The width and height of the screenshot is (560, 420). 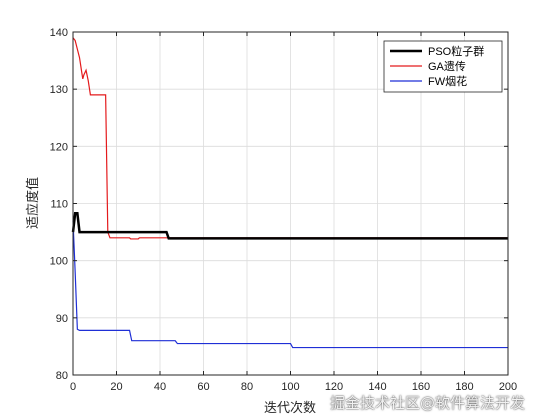 What do you see at coordinates (62, 376) in the screenshot?
I see `y-tick-label: 80` at bounding box center [62, 376].